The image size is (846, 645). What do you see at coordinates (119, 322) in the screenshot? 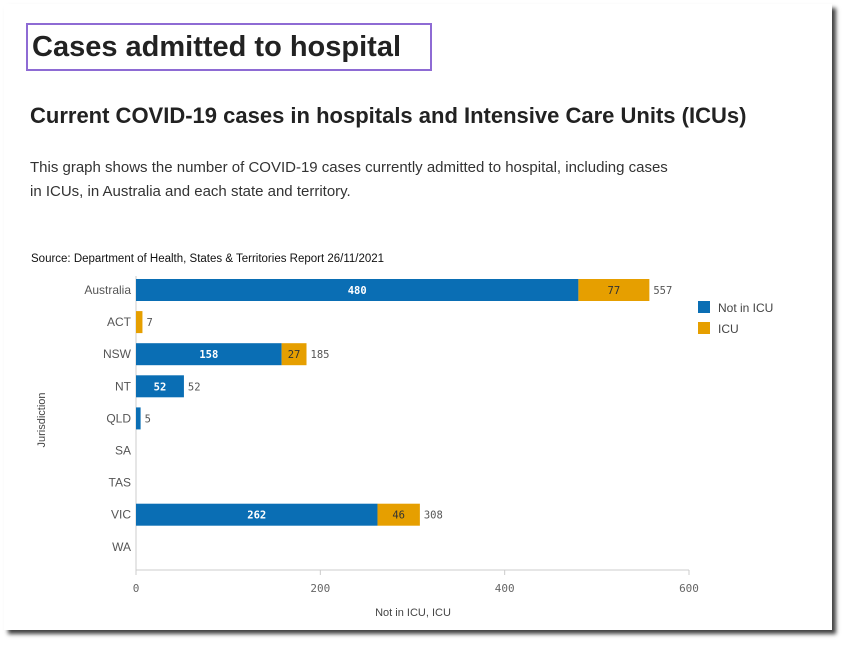
I see `y-category-label: ACT` at bounding box center [119, 322].